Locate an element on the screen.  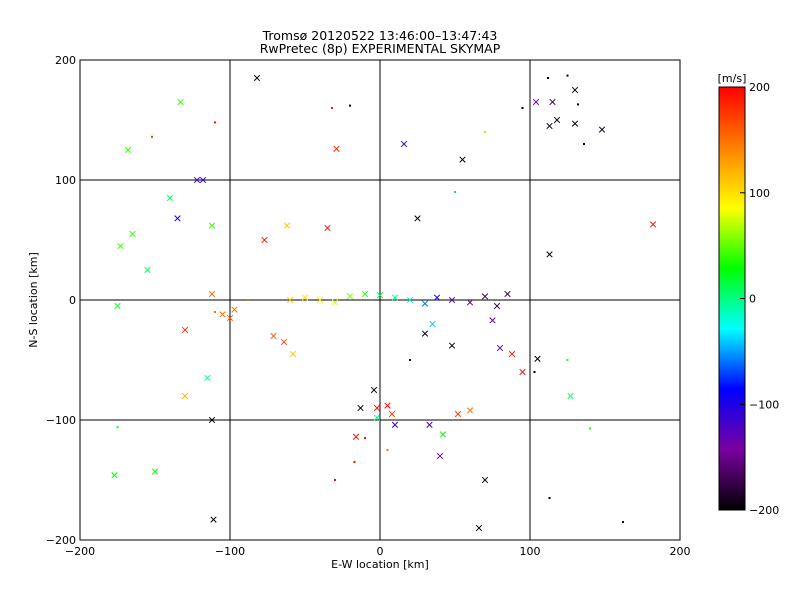
y-tick-label: −200 is located at coordinates (61, 540).